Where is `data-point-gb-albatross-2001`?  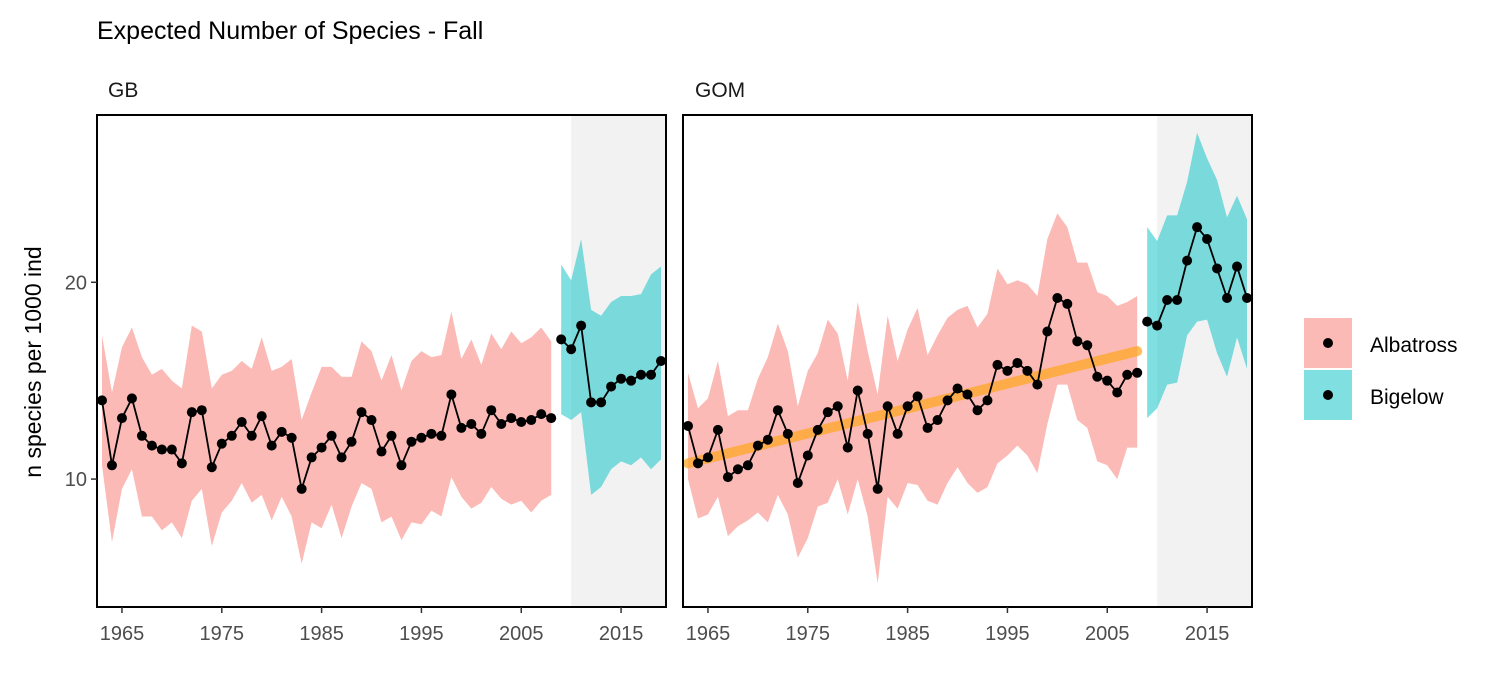
data-point-gb-albatross-2001 is located at coordinates (481, 433).